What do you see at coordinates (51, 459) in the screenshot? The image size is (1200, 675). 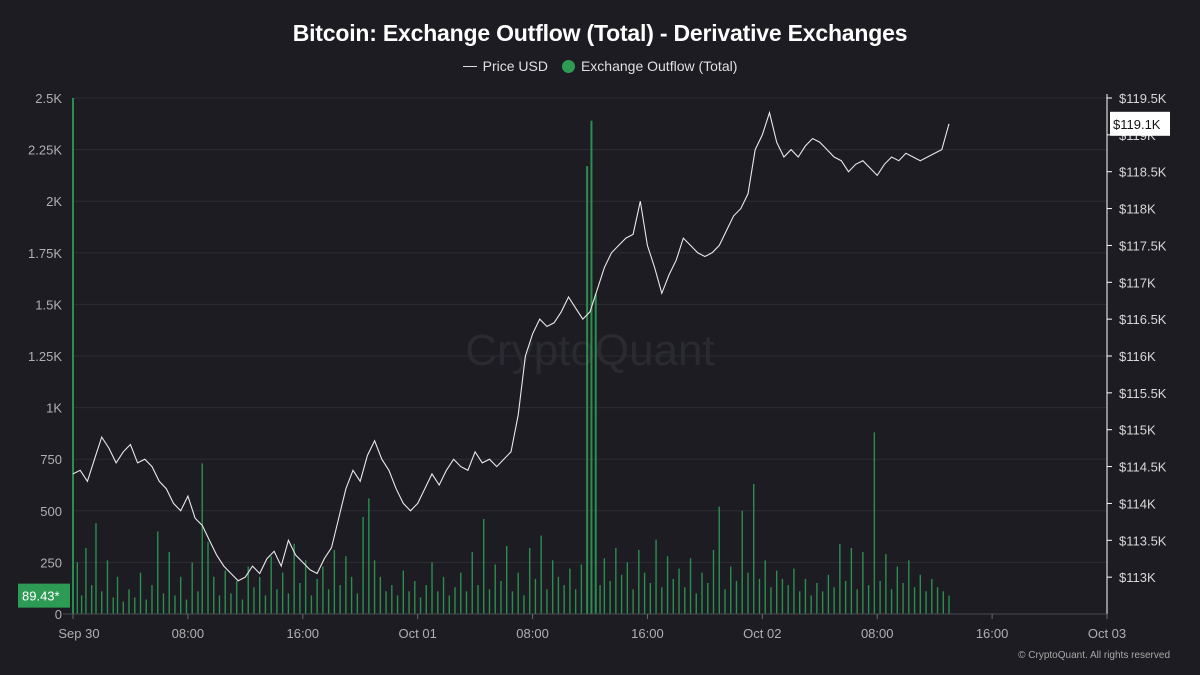 I see `y-left-tick-label: 750` at bounding box center [51, 459].